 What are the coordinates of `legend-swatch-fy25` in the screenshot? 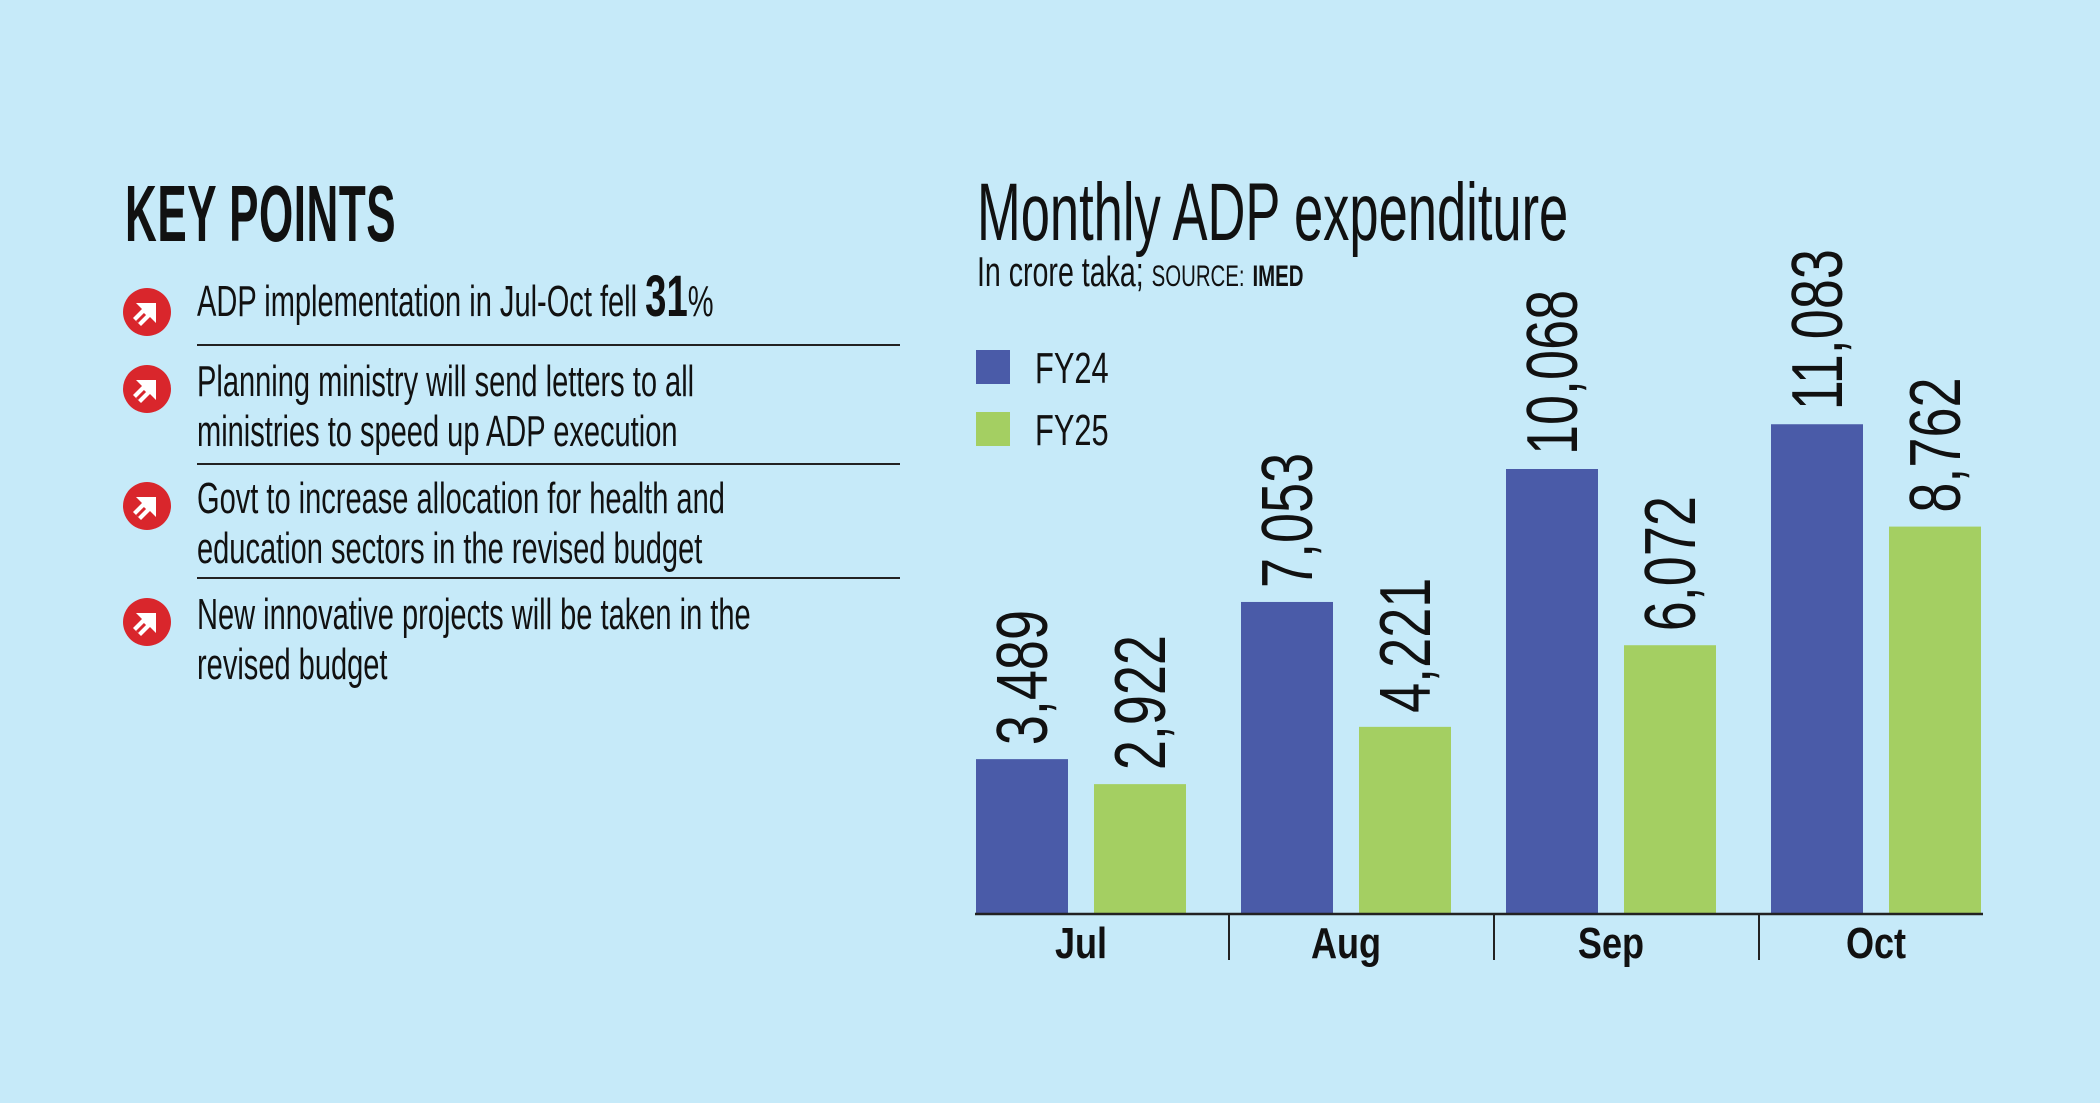 It's located at (993, 429).